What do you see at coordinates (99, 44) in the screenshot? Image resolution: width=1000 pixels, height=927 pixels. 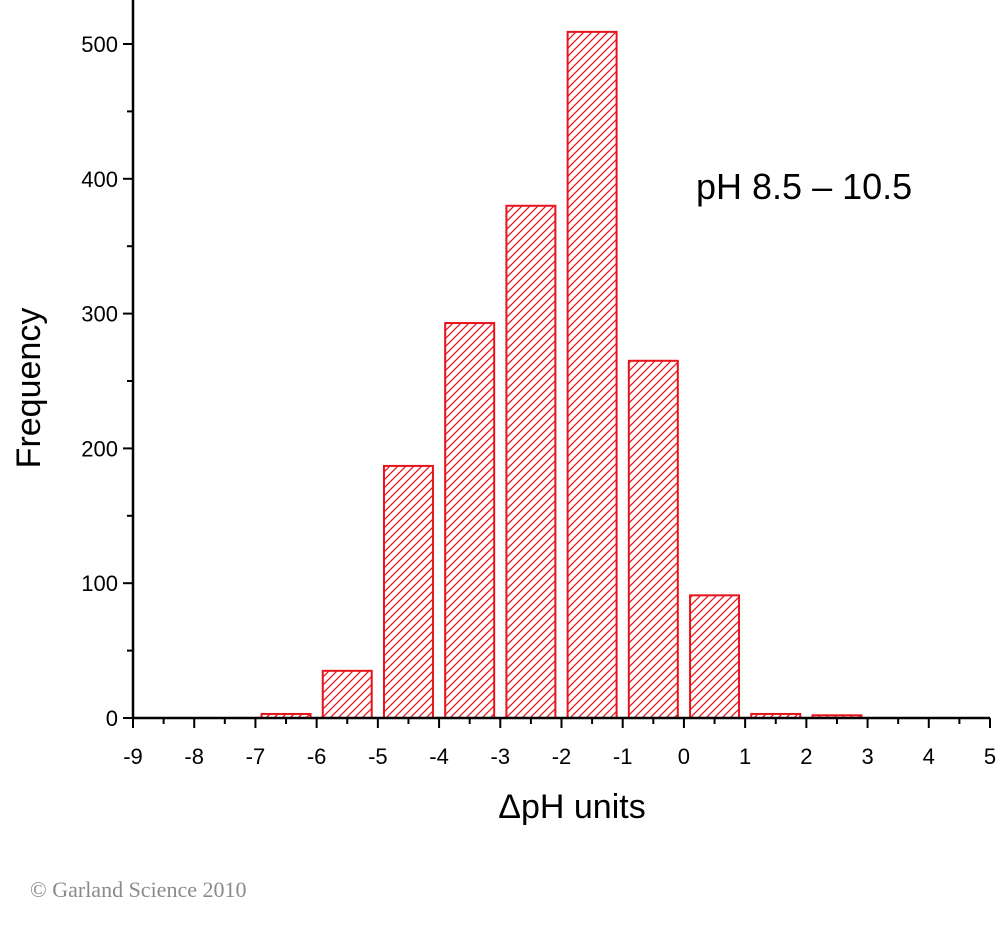 I see `y-tick-label: 500` at bounding box center [99, 44].